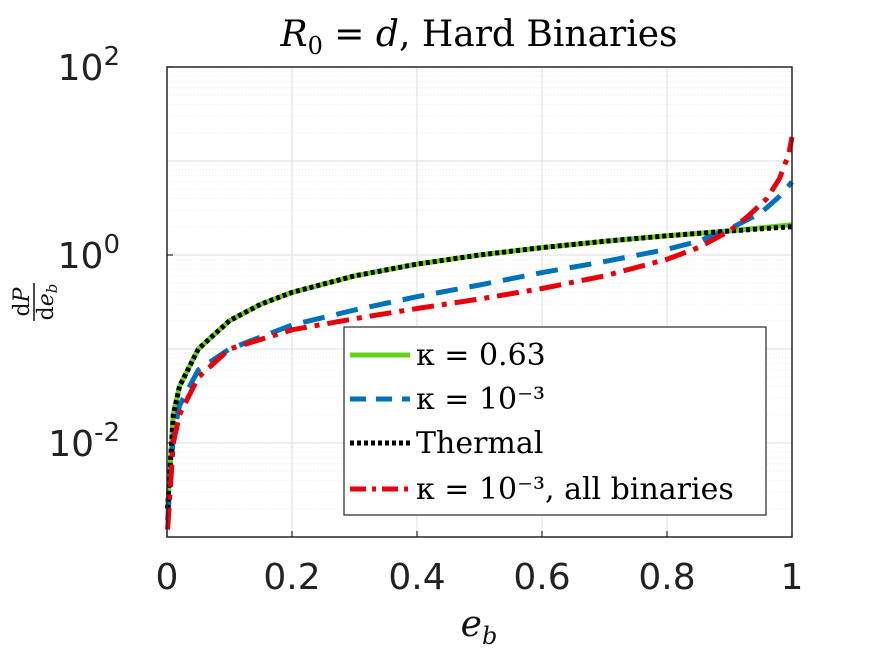 The height and width of the screenshot is (656, 875). What do you see at coordinates (478, 37) in the screenshot?
I see `chart-title: R0 = d, Hard Binaries` at bounding box center [478, 37].